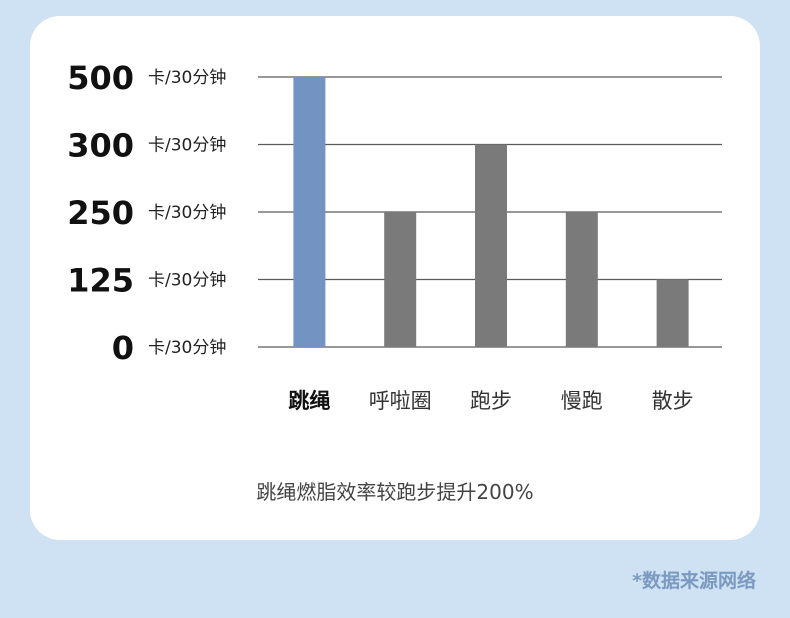 This screenshot has height=618, width=790. What do you see at coordinates (395, 492) in the screenshot?
I see `chart-caption: 跳绳燃脂效率较跑步提升200%` at bounding box center [395, 492].